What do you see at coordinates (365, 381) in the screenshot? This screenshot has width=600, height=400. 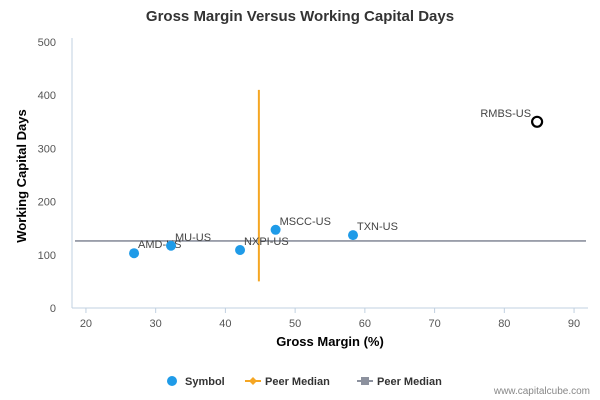 I see `legend-square-marker` at bounding box center [365, 381].